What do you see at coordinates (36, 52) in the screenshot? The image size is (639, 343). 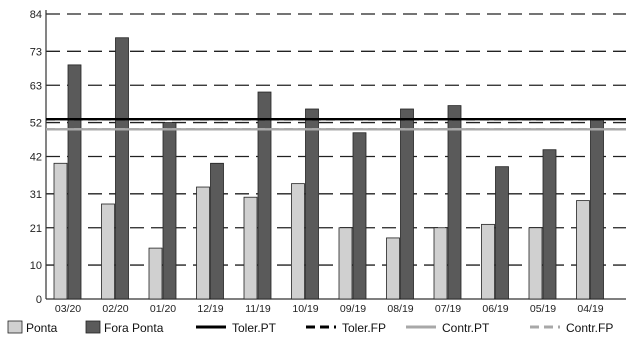 I see `y-tick-label: 73` at bounding box center [36, 52].